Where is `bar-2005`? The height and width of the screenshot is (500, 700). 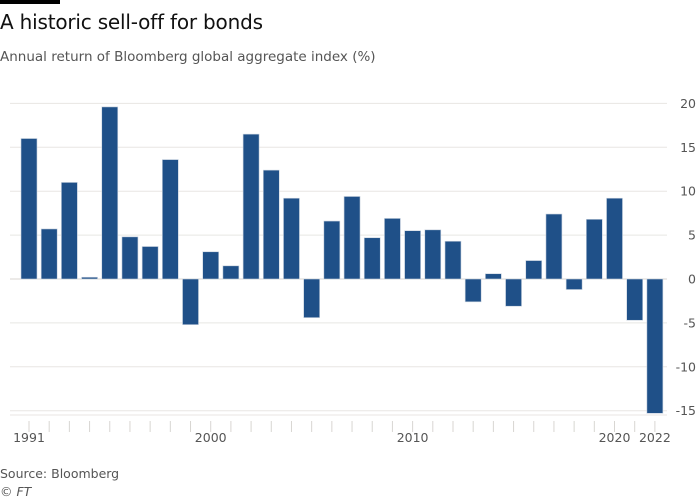 bar-2005 is located at coordinates (311, 298).